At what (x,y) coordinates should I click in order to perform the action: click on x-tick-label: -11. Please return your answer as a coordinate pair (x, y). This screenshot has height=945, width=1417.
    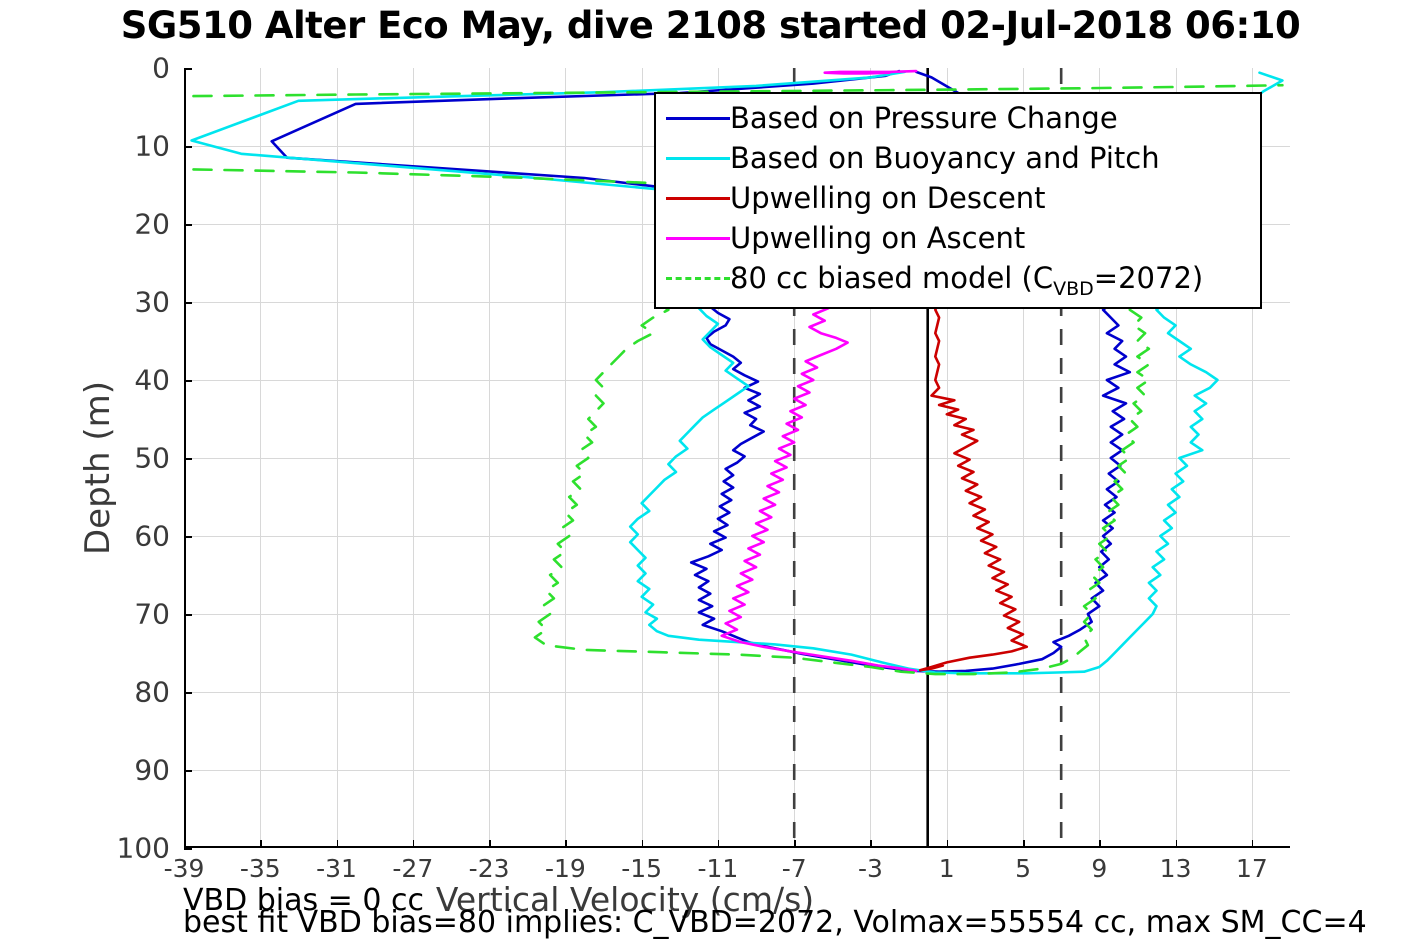
    Looking at the image, I should click on (718, 868).